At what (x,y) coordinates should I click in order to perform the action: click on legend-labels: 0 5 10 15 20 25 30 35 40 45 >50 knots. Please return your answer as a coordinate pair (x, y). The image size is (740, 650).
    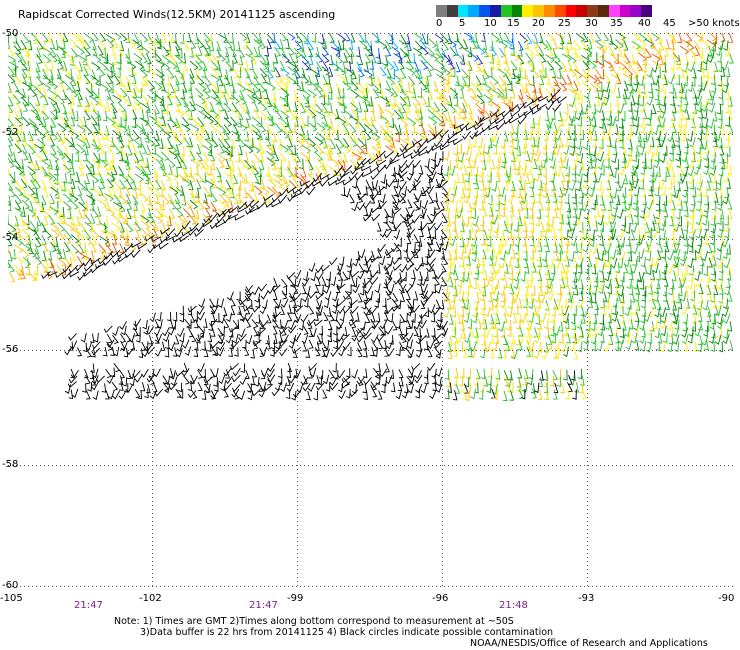
    Looking at the image, I should click on (588, 24).